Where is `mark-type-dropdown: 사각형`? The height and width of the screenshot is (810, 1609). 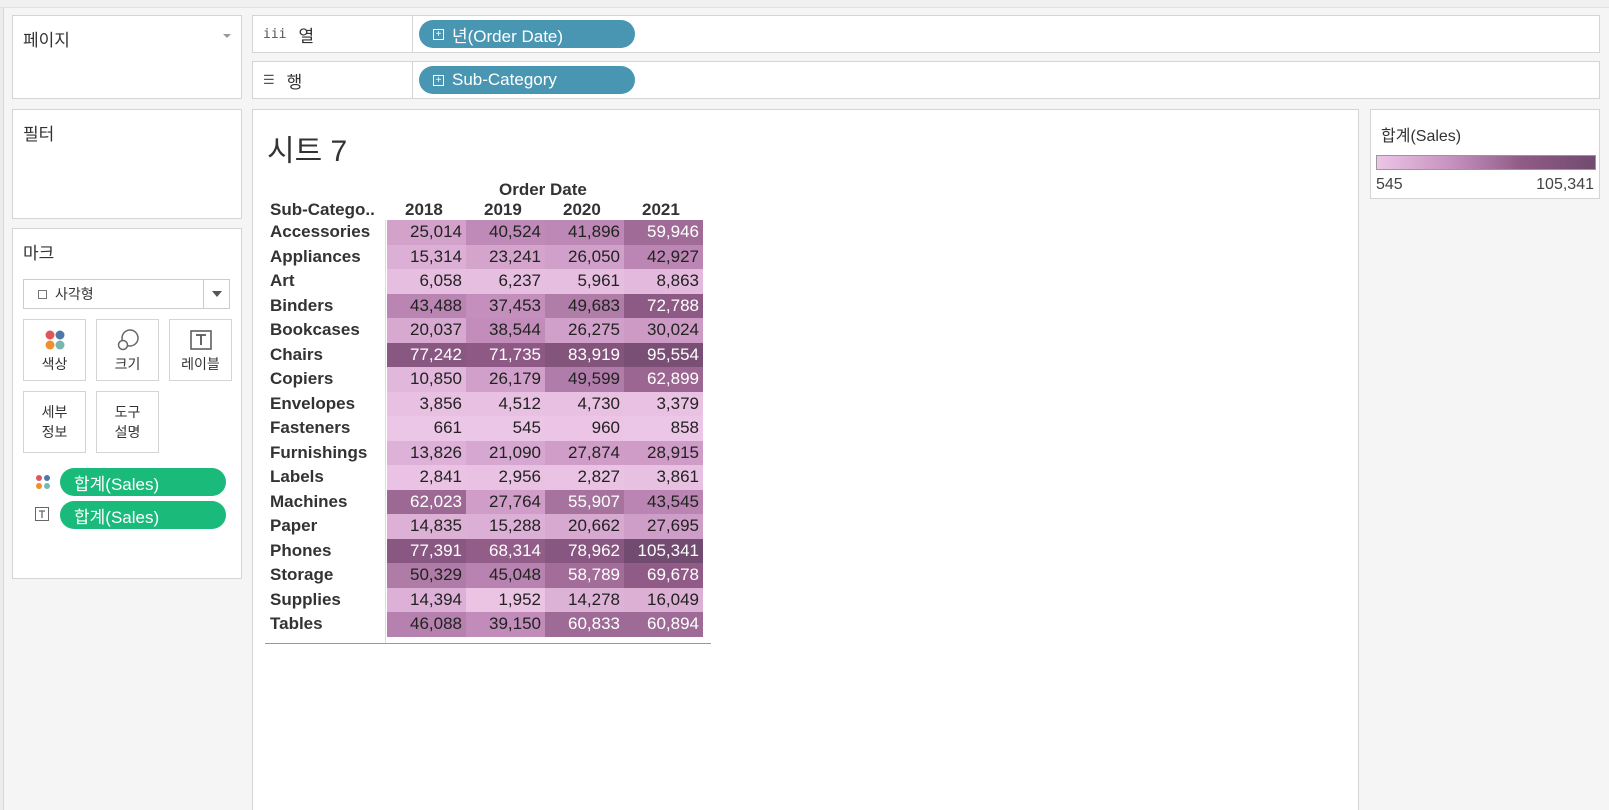 mark-type-dropdown: 사각형 is located at coordinates (126, 294).